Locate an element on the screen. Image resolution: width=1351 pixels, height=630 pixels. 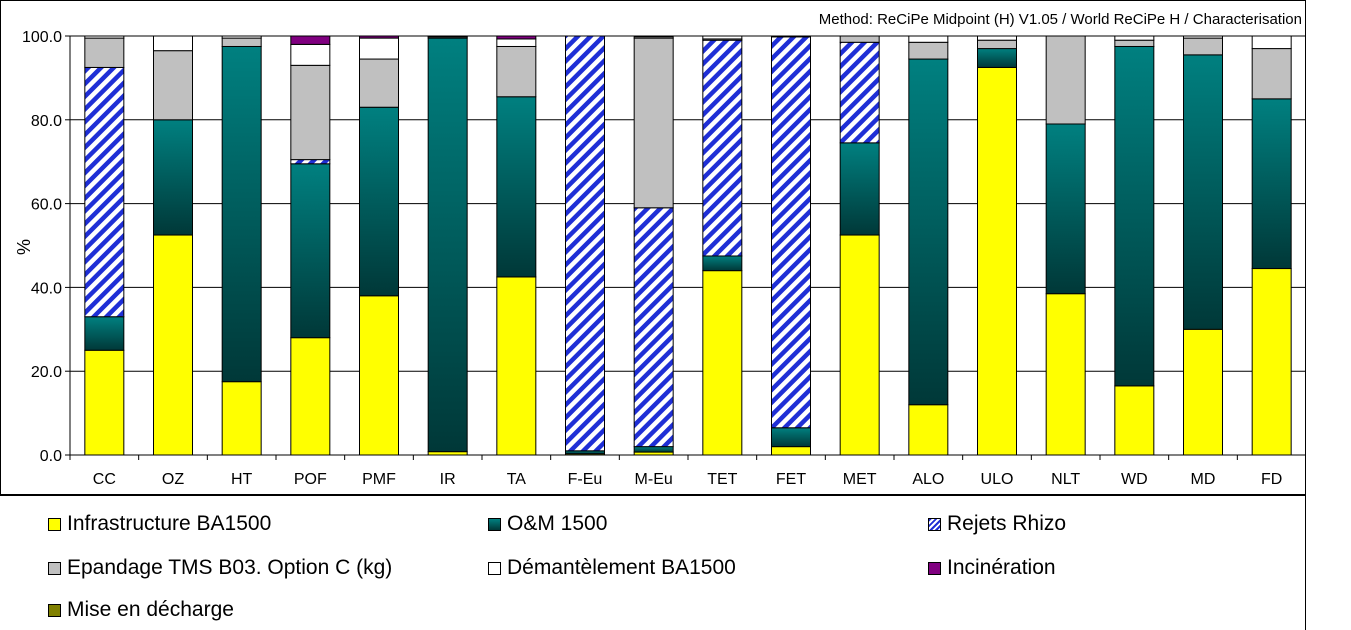
y-axis-label: % is located at coordinates (24, 247).